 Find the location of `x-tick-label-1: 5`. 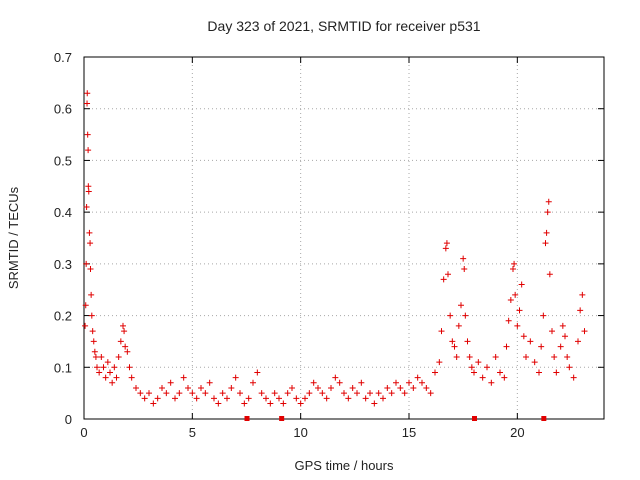

x-tick-label-1: 5 is located at coordinates (192, 432).